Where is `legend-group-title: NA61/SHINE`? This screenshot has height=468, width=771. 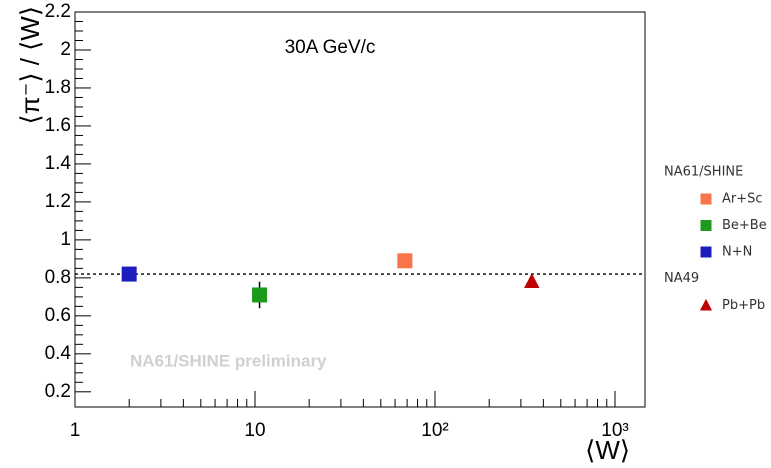 legend-group-title: NA61/SHINE is located at coordinates (703, 172).